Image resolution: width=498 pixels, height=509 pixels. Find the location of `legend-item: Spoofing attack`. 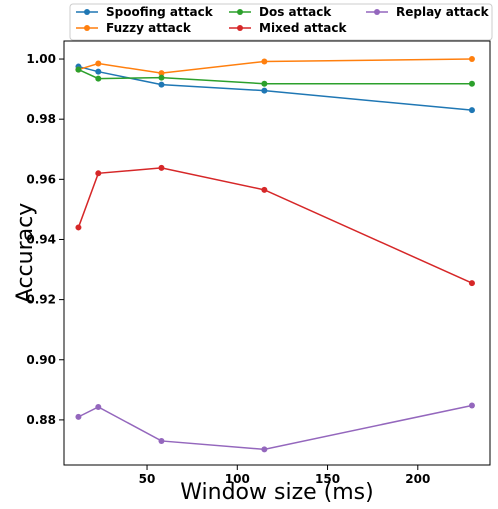

legend-item: Spoofing attack is located at coordinates (145, 12).